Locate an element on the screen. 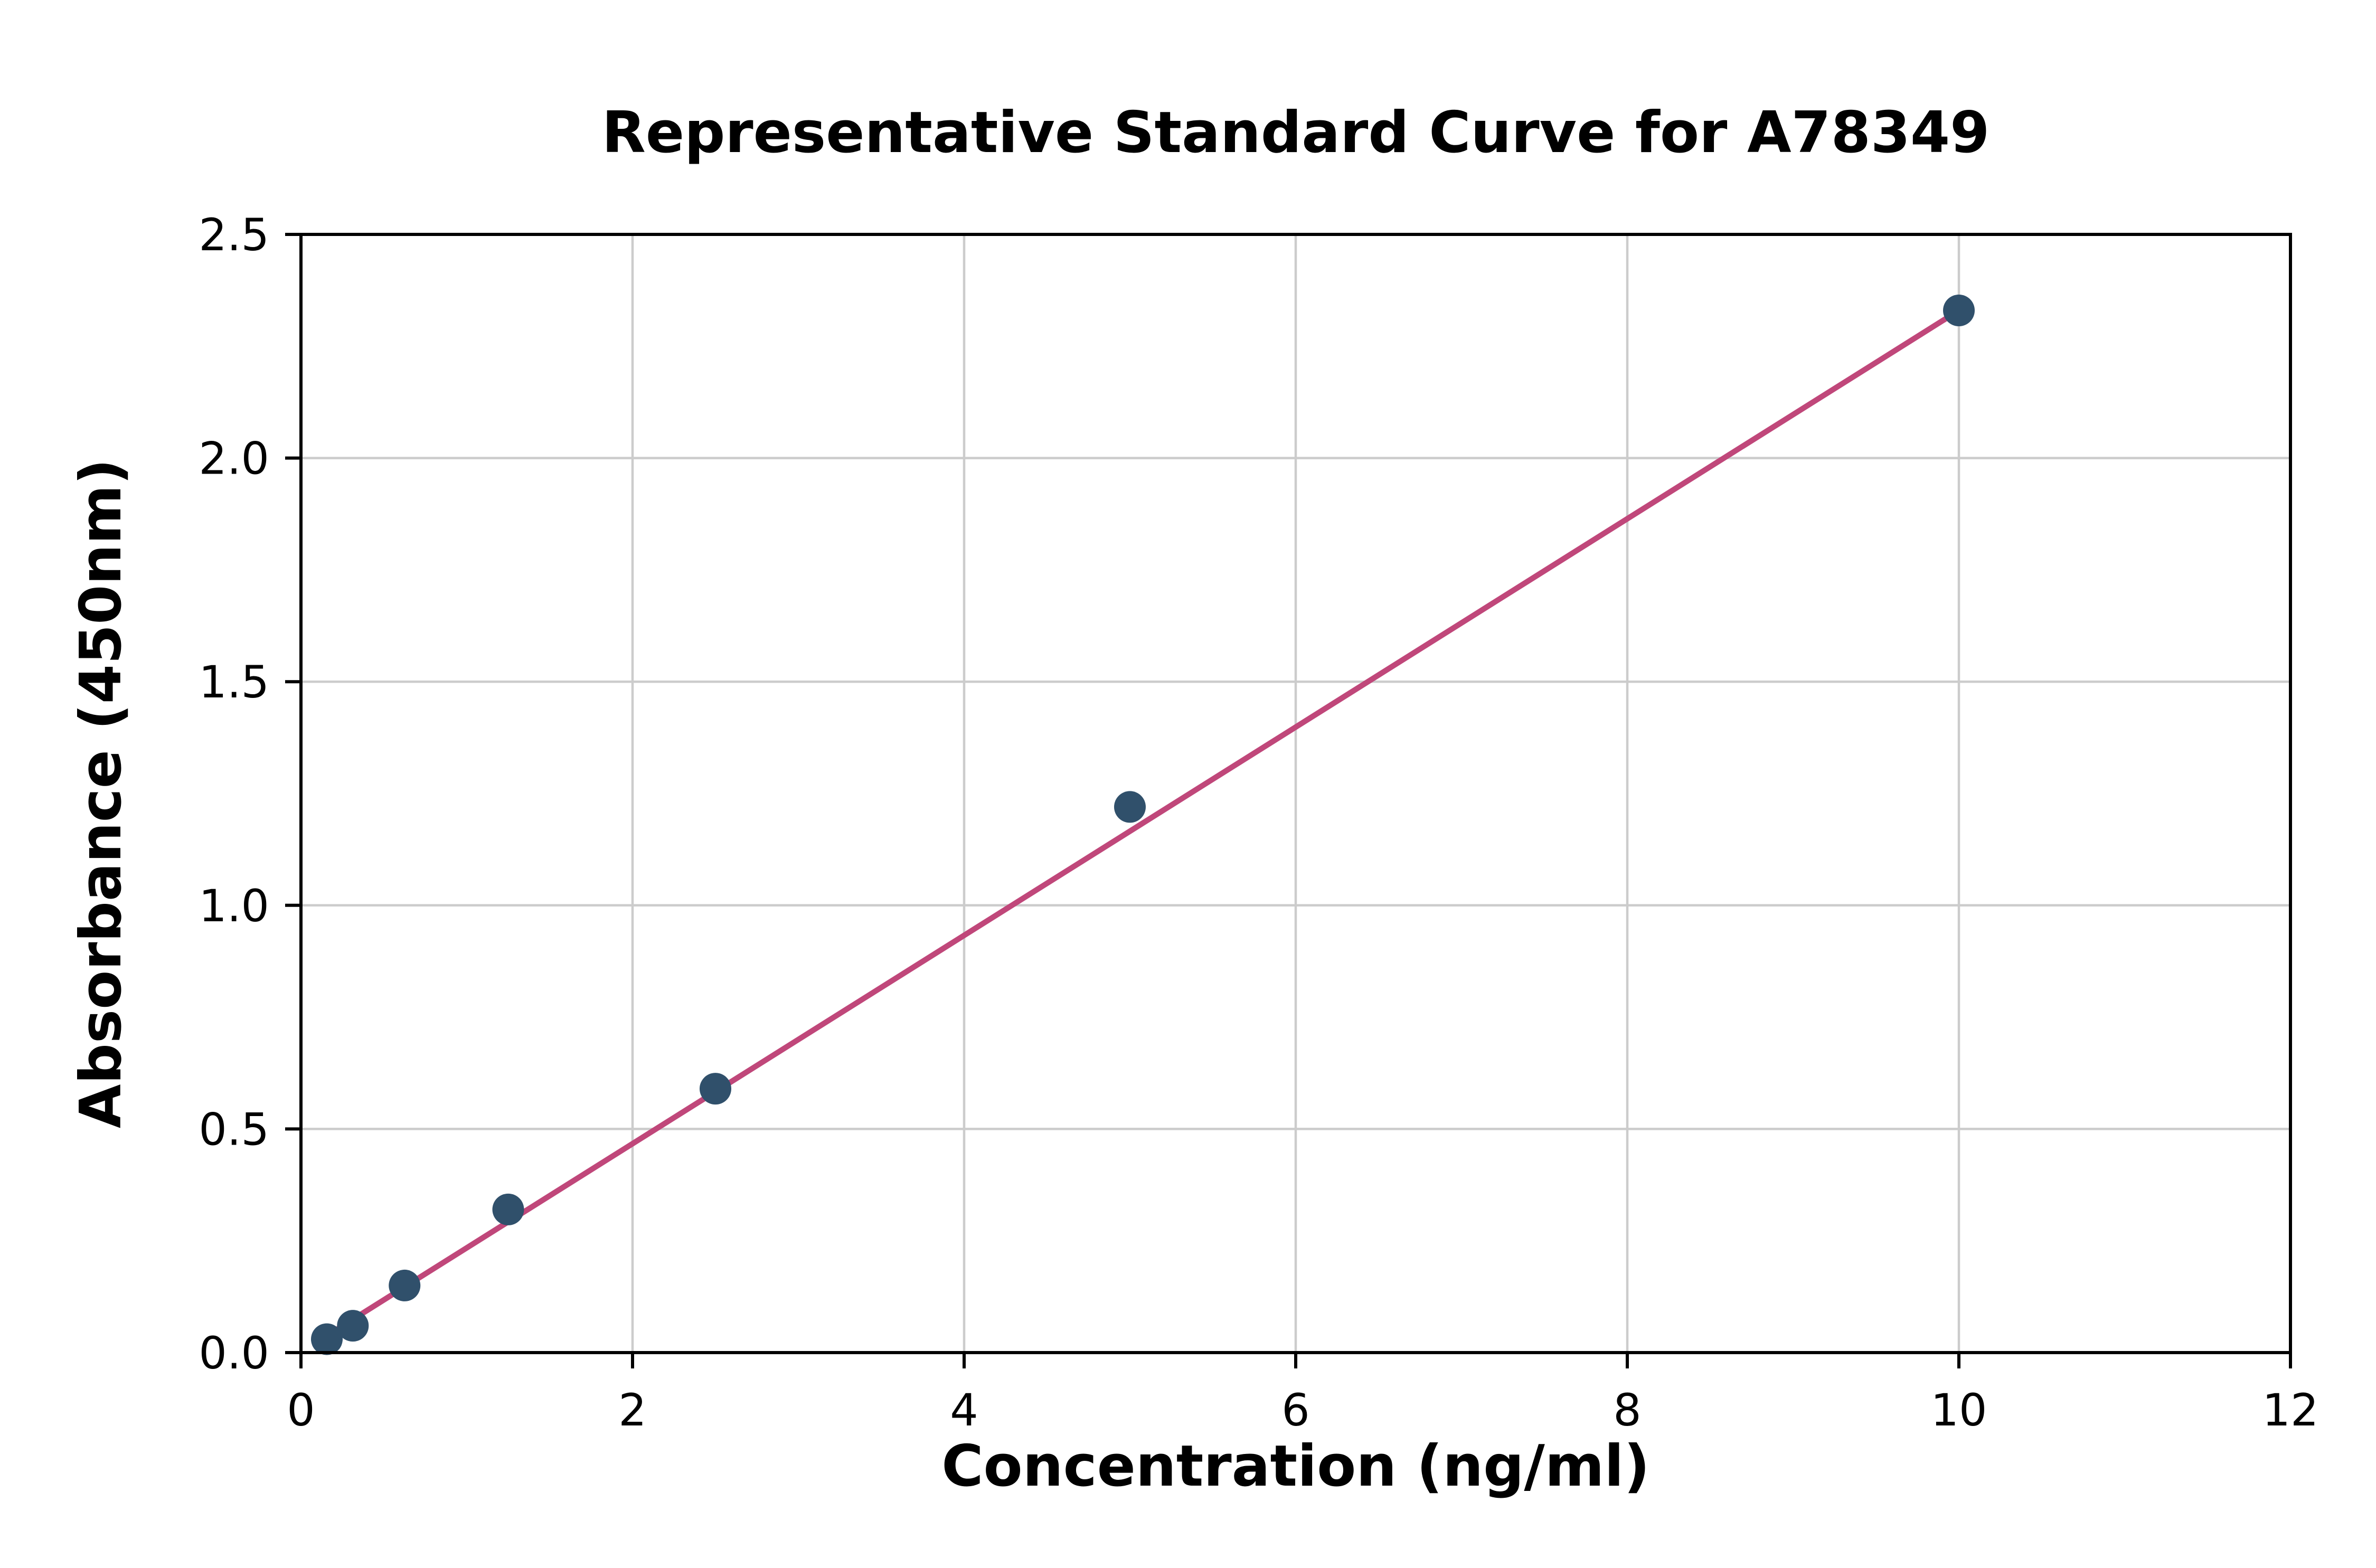 This screenshot has height=1568, width=2376. x-tick-label: 0 is located at coordinates (301, 1410).